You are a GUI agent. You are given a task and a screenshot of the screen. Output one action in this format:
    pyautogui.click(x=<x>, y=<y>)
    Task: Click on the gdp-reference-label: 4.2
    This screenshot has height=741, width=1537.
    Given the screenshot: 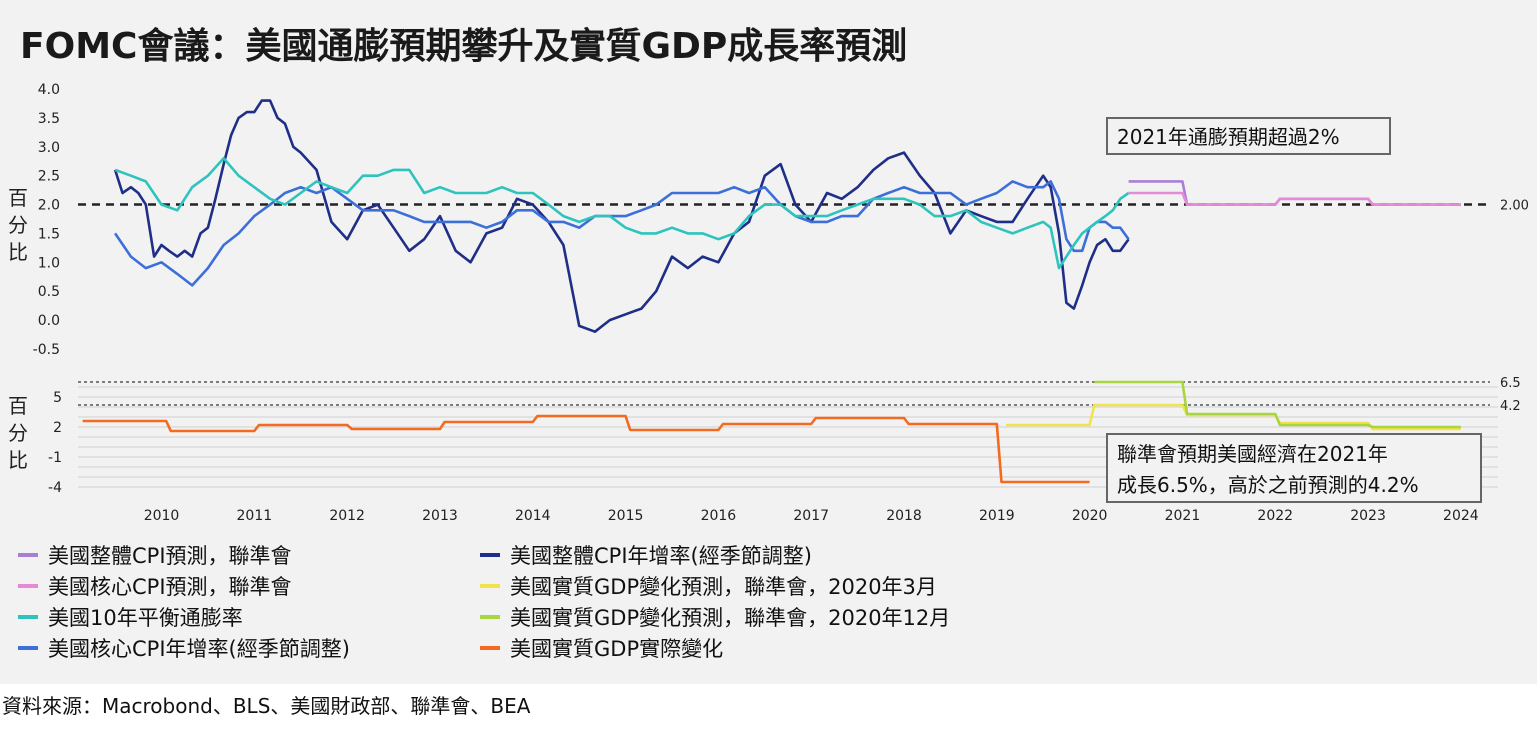 What is the action you would take?
    pyautogui.click(x=1510, y=406)
    